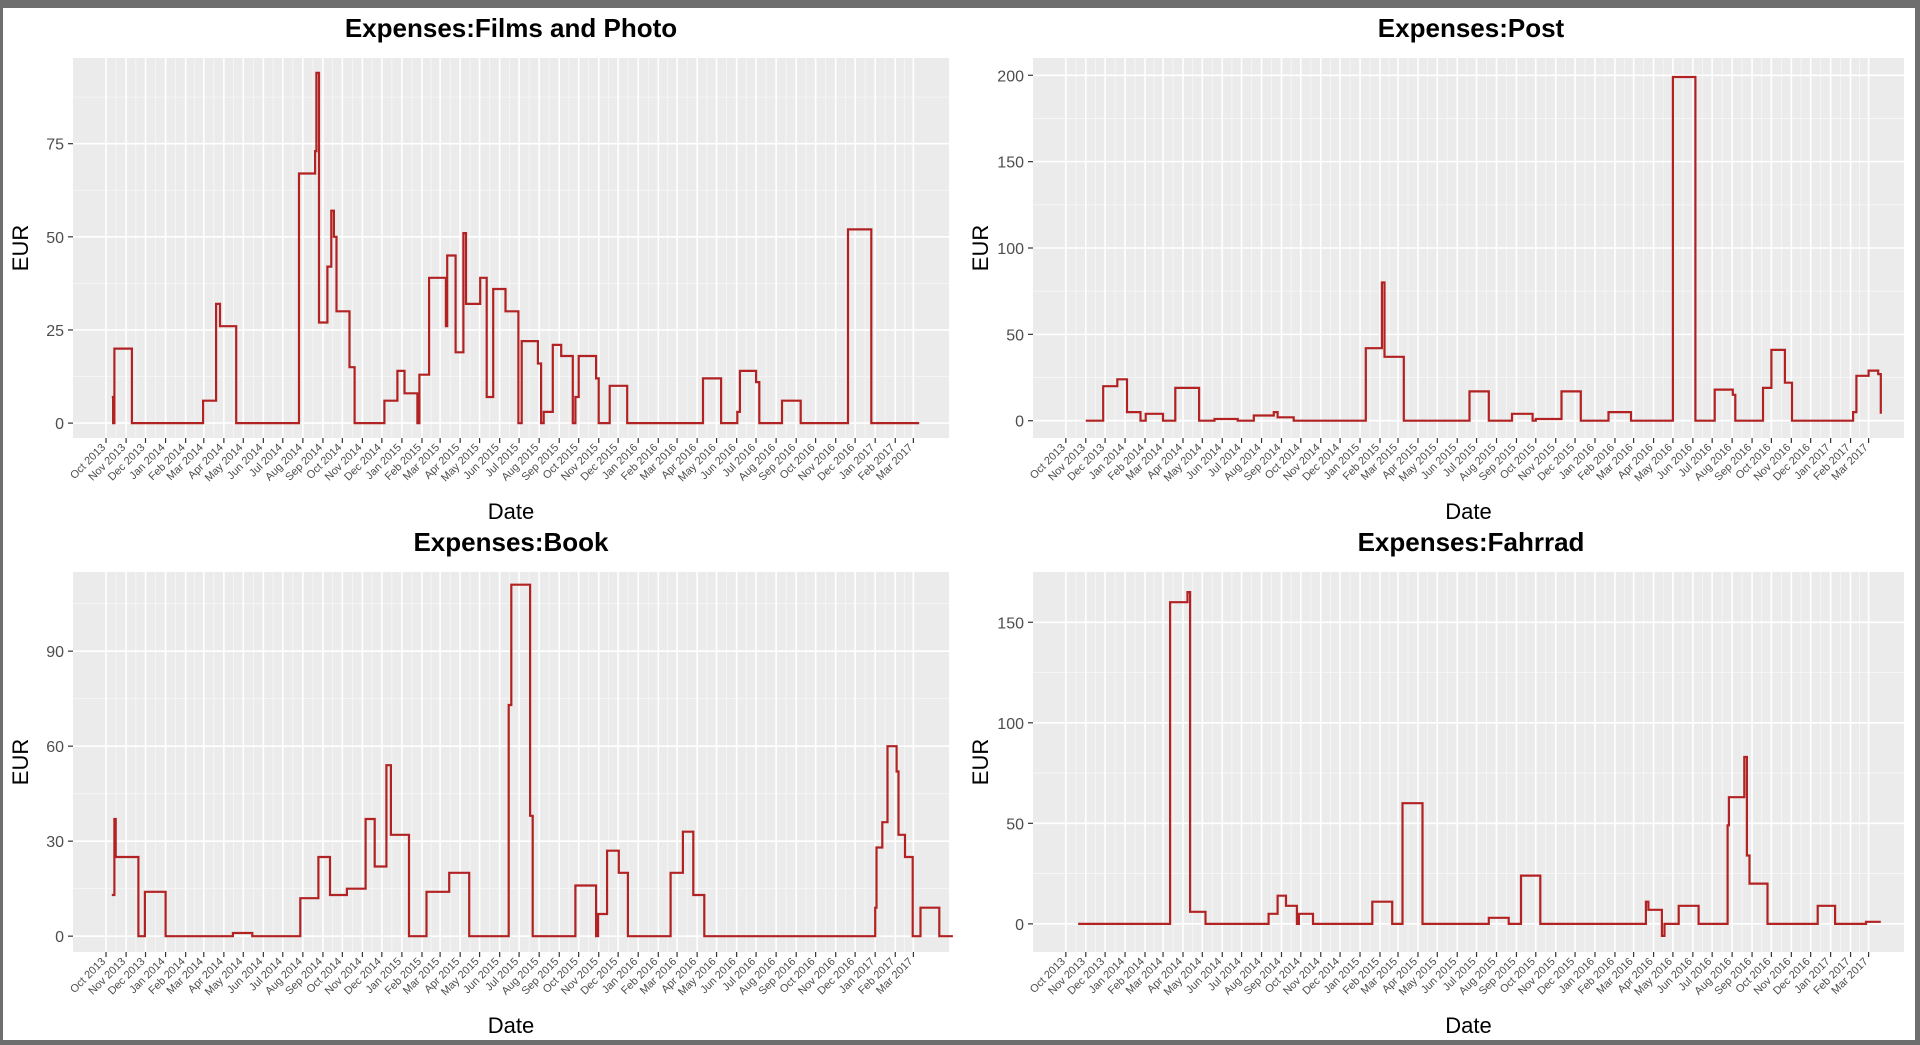  Describe the element at coordinates (55, 331) in the screenshot. I see `y-tick-label: 25` at that location.